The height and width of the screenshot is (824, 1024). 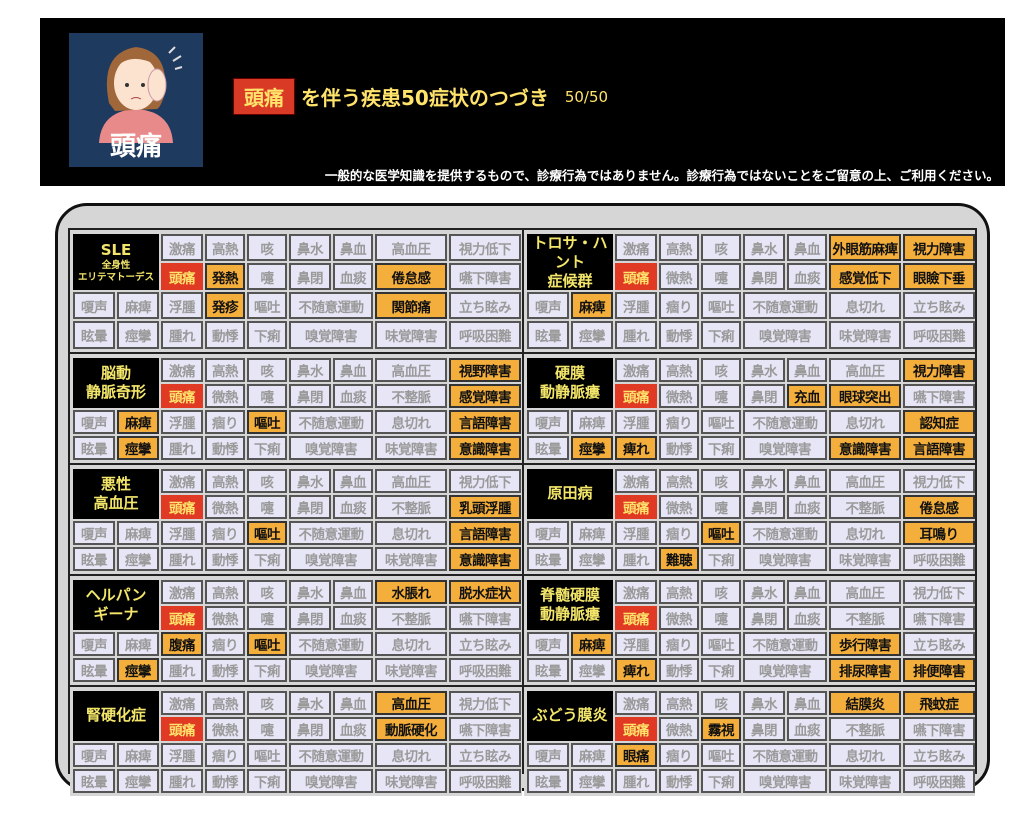 I want to click on symptom-cell-highlighted: 飛蚊症, so click(x=939, y=702).